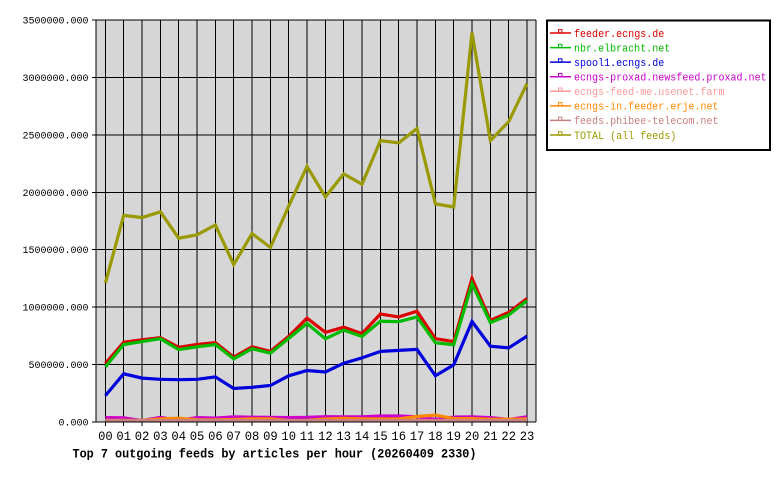 The height and width of the screenshot is (485, 780). Describe the element at coordinates (490, 436) in the screenshot. I see `svg-text: 21` at that location.